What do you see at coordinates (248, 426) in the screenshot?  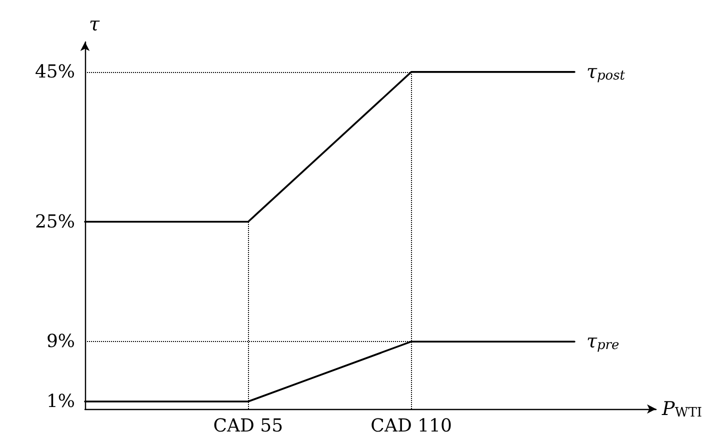 I see `x-tick-label: CAD 55` at bounding box center [248, 426].